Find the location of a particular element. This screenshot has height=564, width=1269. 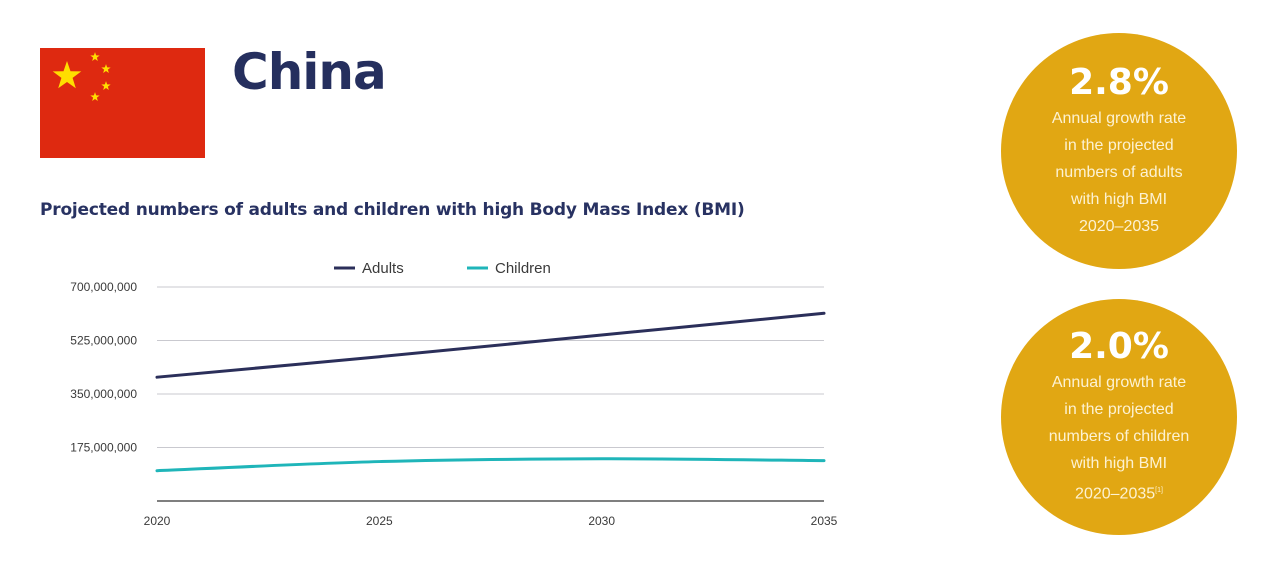

x-tick-label: 2035 is located at coordinates (824, 521).